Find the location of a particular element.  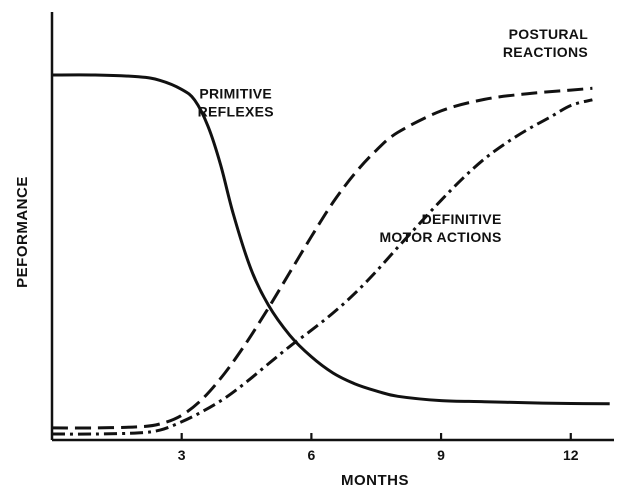

series-label-2: DEFINITIVE MOTOR ACTIONS is located at coordinates (440, 228).